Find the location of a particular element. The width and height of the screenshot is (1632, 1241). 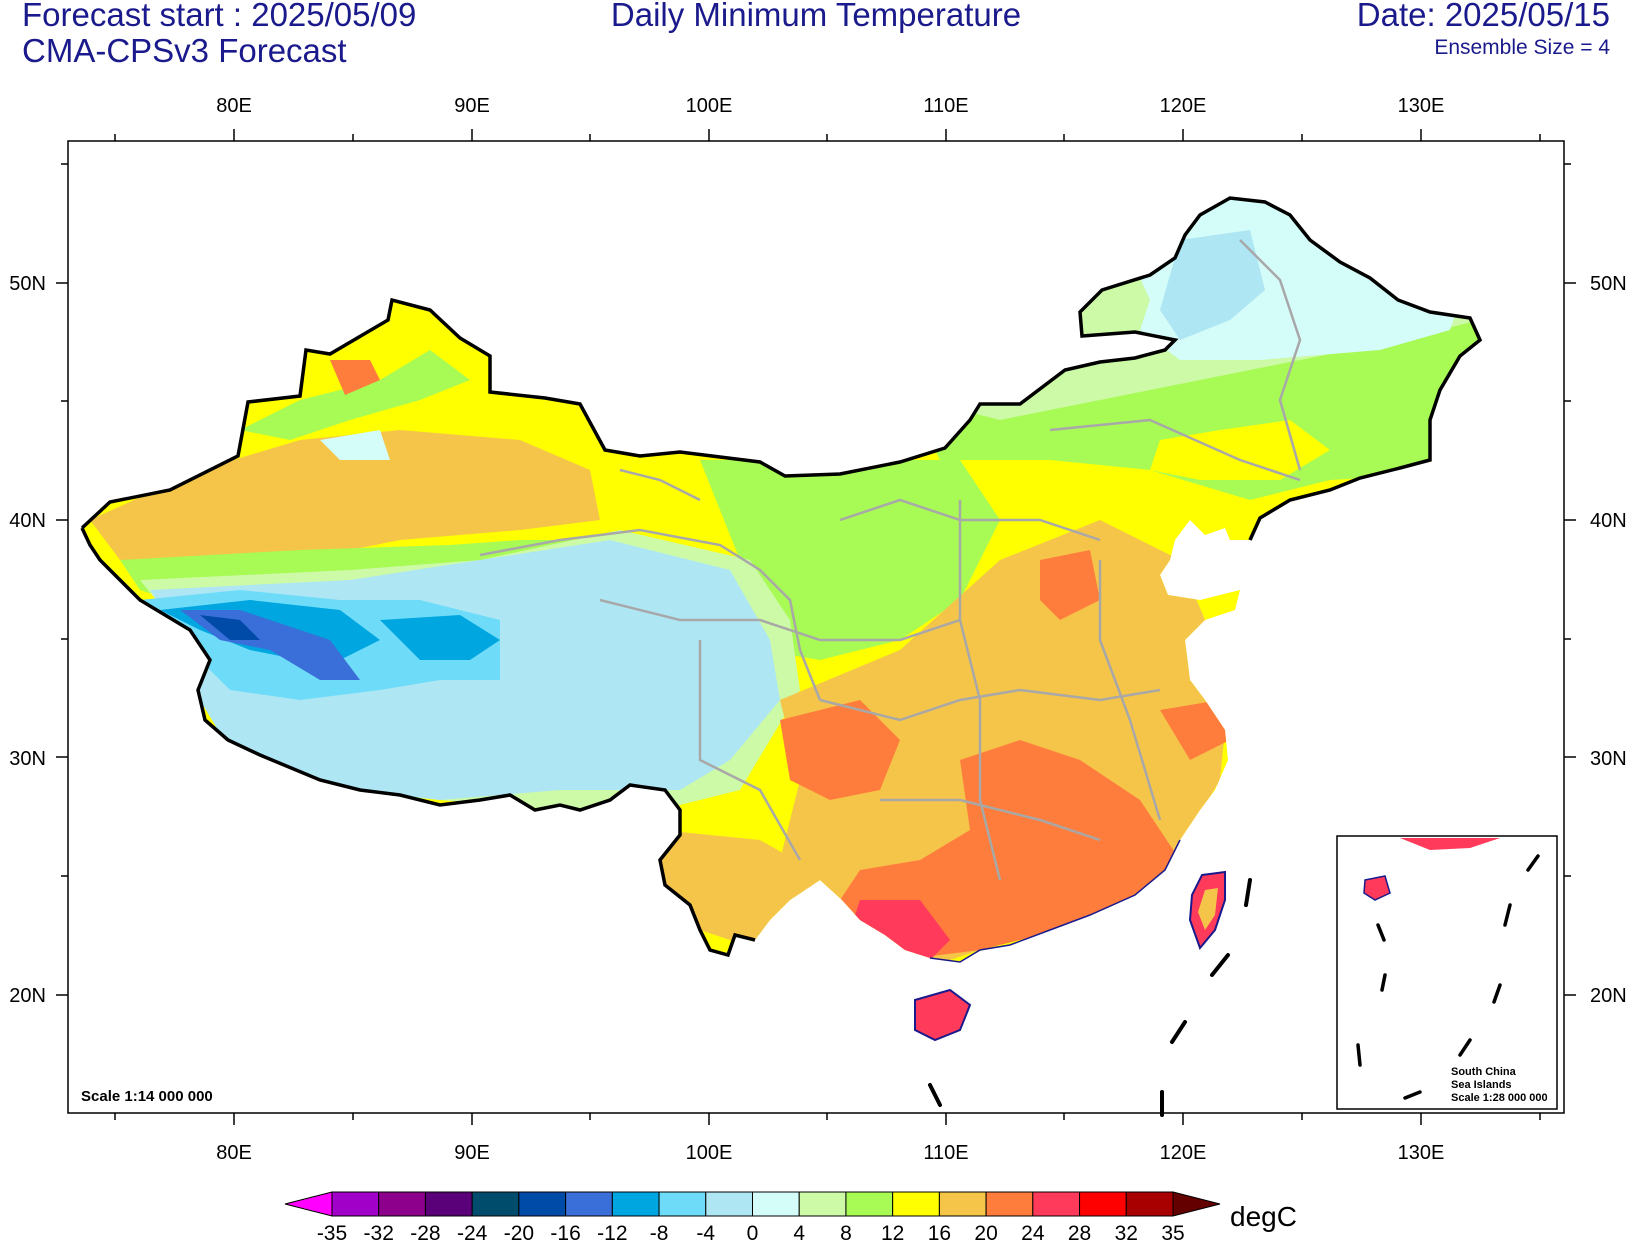

forecast-date-label: Date: 2025/05/15 is located at coordinates (1483, 16).